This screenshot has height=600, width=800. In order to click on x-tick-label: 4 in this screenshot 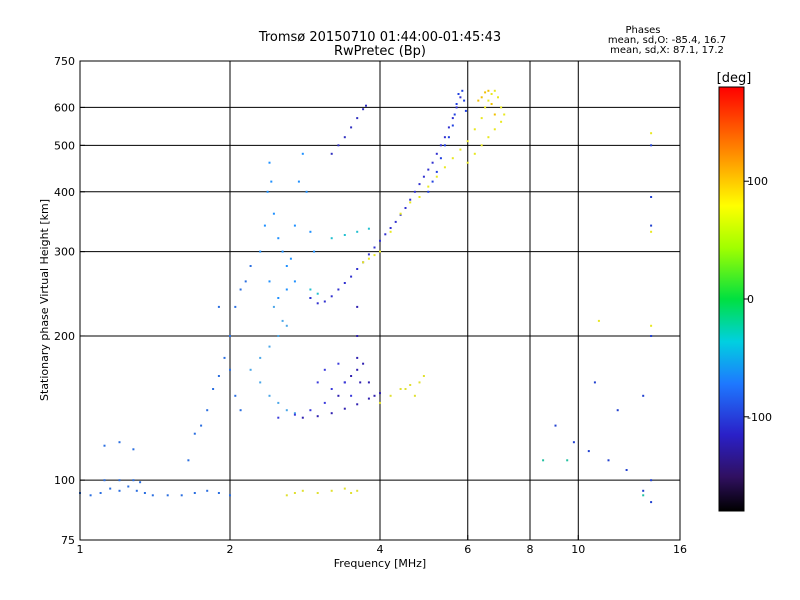, I will do `click(380, 549)`.